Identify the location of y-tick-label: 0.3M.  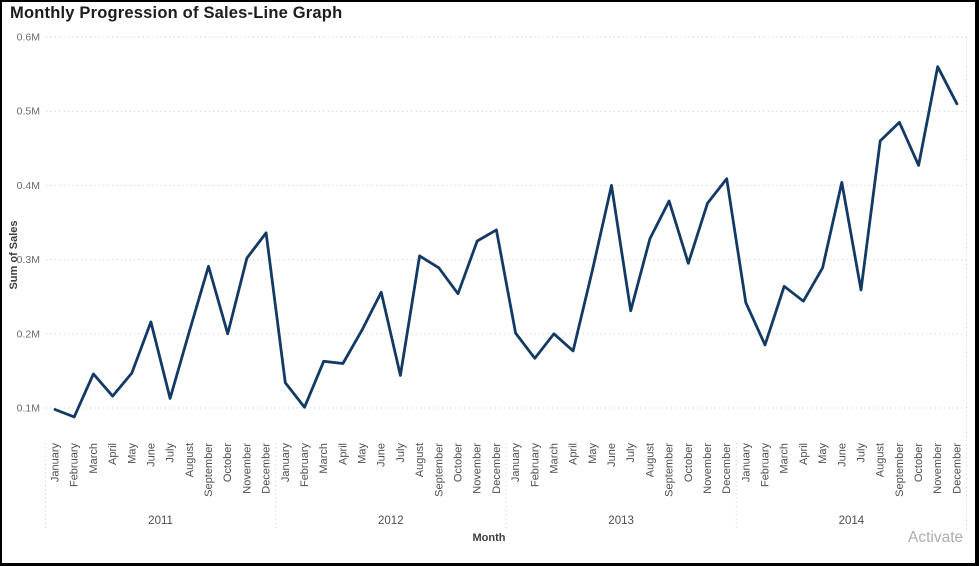
(28, 260).